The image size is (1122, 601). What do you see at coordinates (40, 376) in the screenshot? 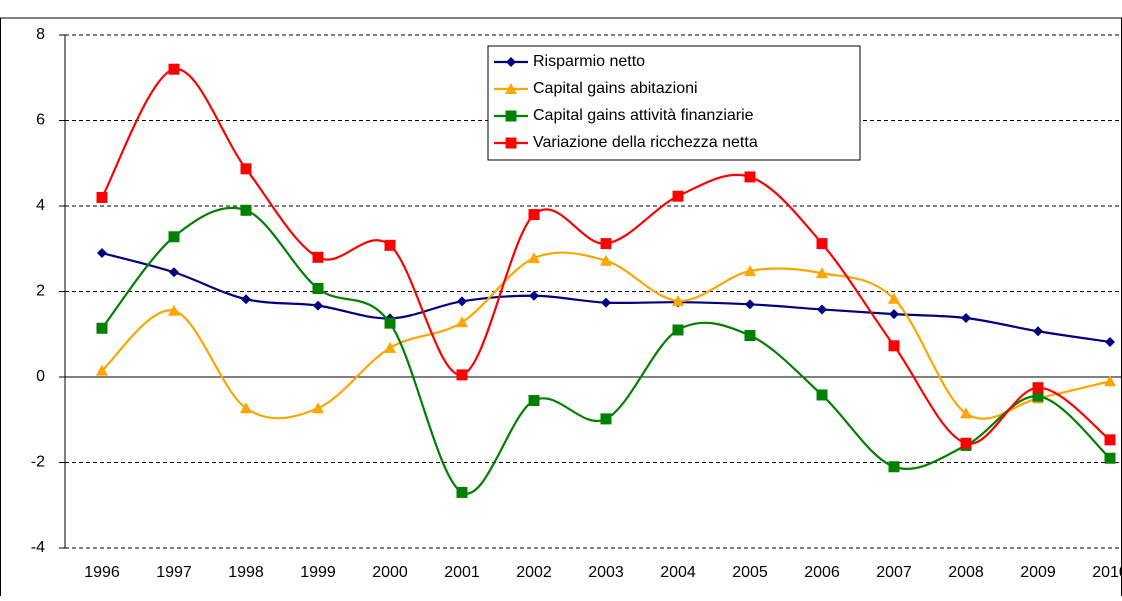
I see `y-tick-label: 0` at bounding box center [40, 376].